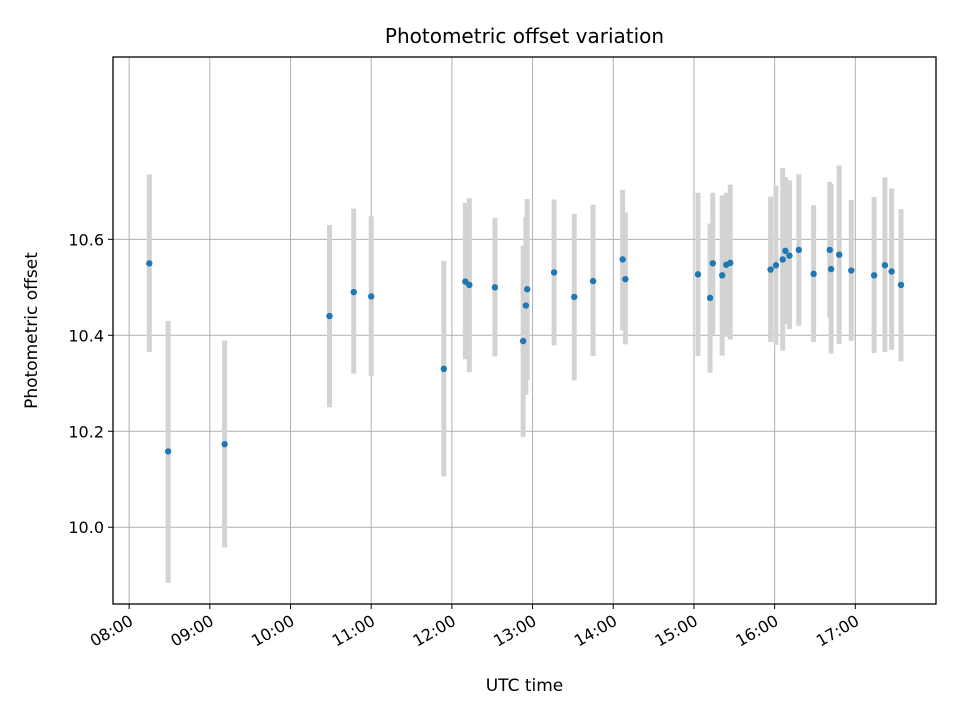 The height and width of the screenshot is (720, 960). Describe the element at coordinates (86, 335) in the screenshot. I see `y-tick-label: 10.4` at that location.